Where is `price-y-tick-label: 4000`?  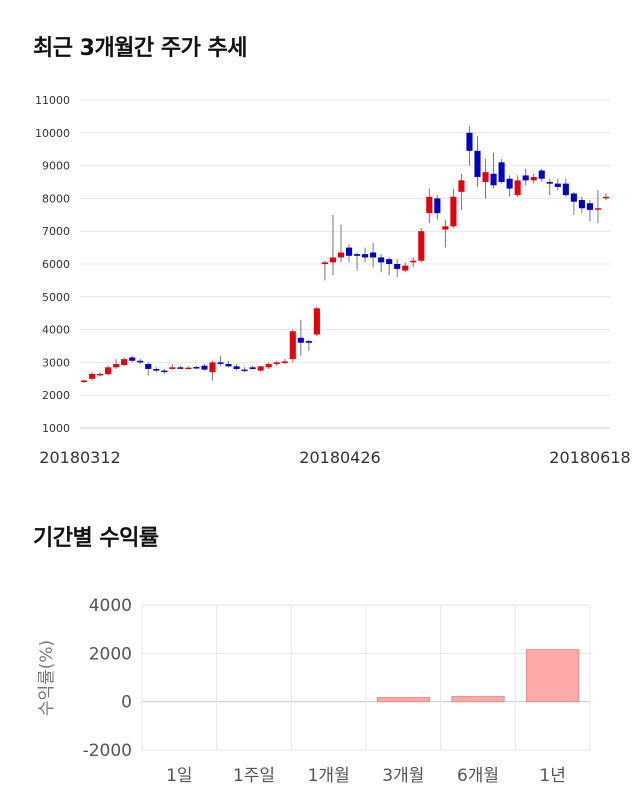
price-y-tick-label: 4000 is located at coordinates (56, 330).